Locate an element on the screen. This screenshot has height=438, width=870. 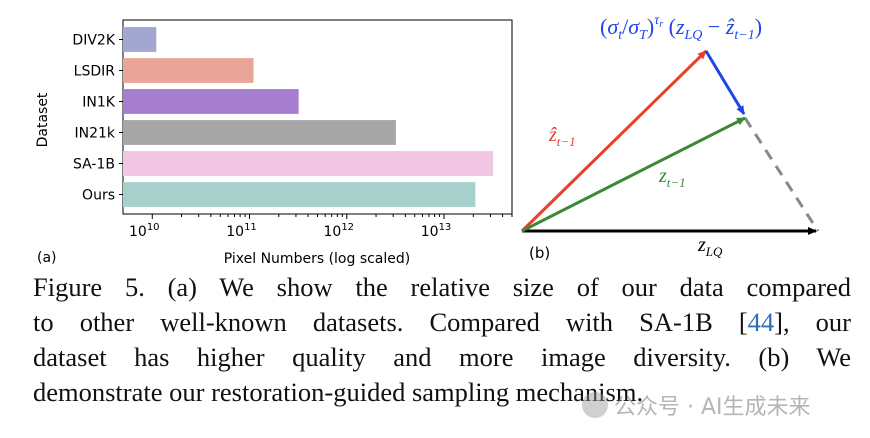
x-tick-label: 1013 is located at coordinates (436, 231).